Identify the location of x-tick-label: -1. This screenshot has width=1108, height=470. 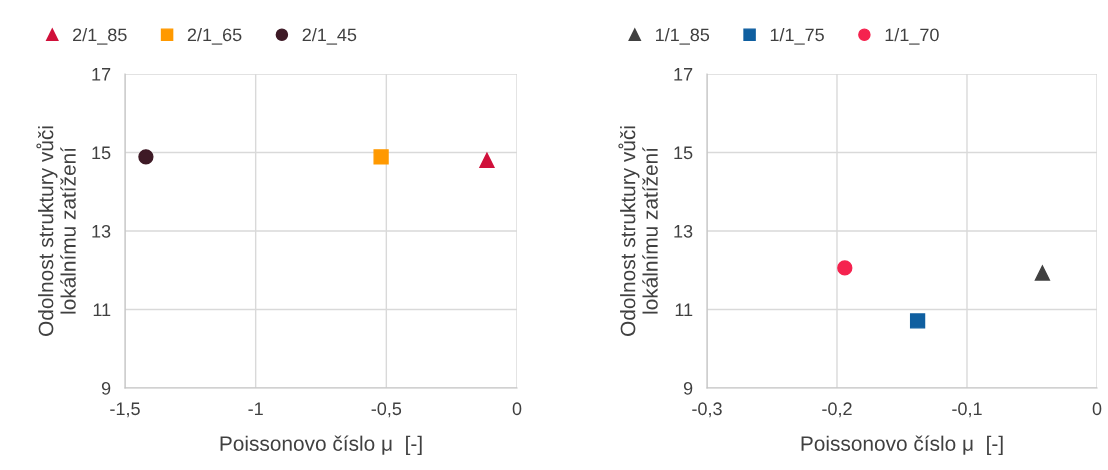
(255, 408).